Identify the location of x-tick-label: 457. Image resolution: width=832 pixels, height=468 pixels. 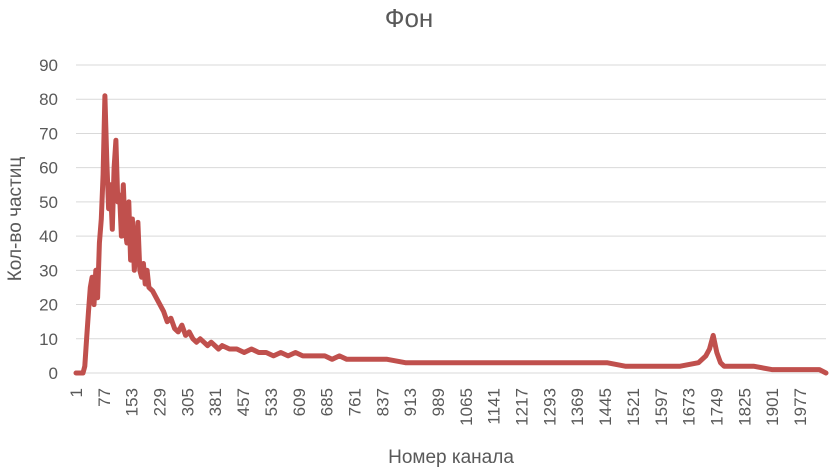
(243, 402).